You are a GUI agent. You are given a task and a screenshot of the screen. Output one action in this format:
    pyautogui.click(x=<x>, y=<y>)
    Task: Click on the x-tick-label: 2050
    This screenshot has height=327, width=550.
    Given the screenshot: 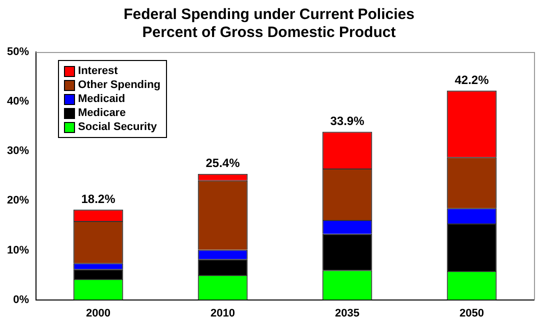 What is the action you would take?
    pyautogui.click(x=472, y=313)
    